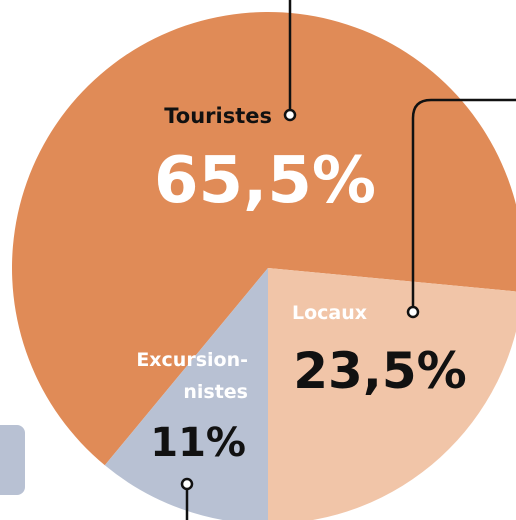  Describe the element at coordinates (198, 443) in the screenshot. I see `value-label: 11%` at that location.